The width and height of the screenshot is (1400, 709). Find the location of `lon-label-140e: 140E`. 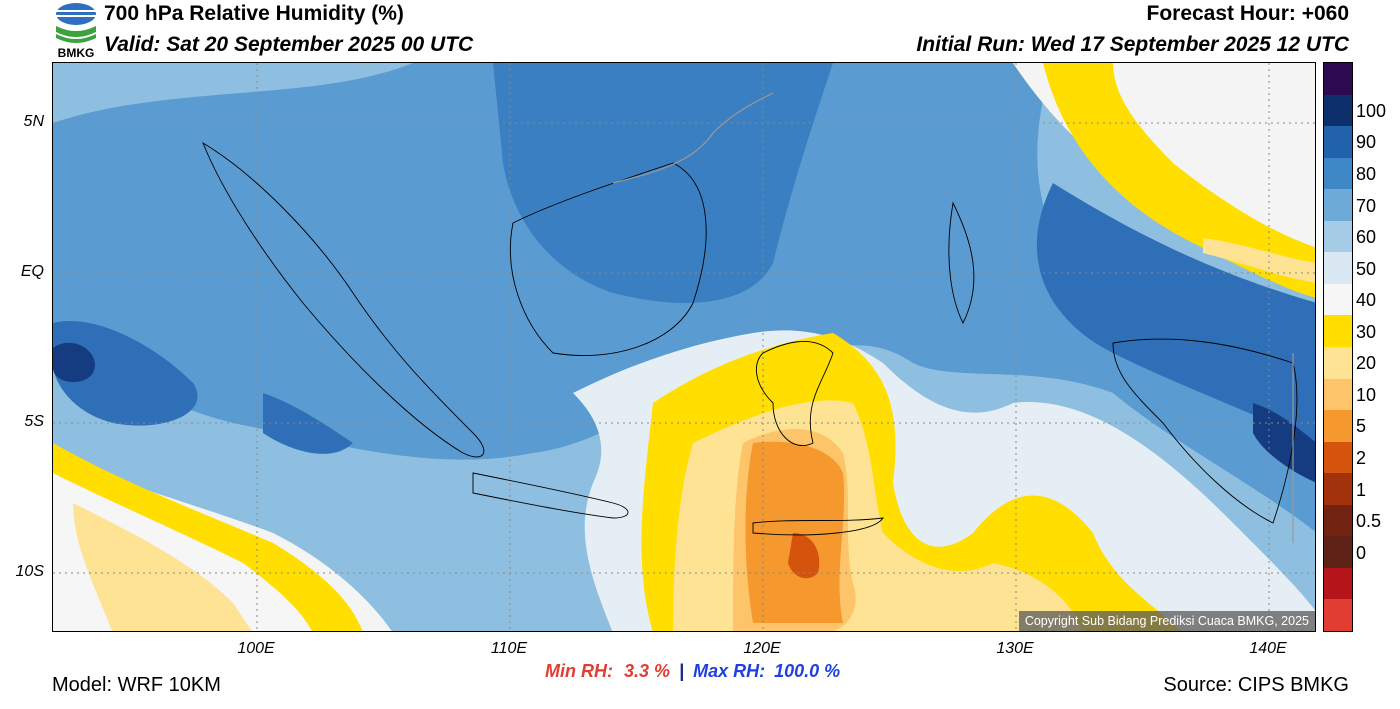

lon-label-140e: 140E is located at coordinates (1268, 648).